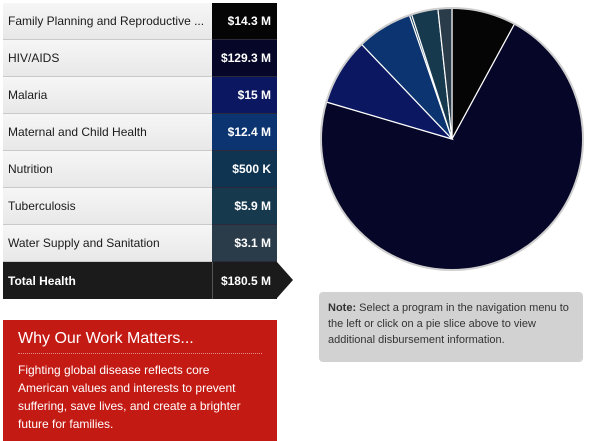 The height and width of the screenshot is (441, 591). Describe the element at coordinates (342, 308) in the screenshot. I see `note-prefix: Note:` at that location.